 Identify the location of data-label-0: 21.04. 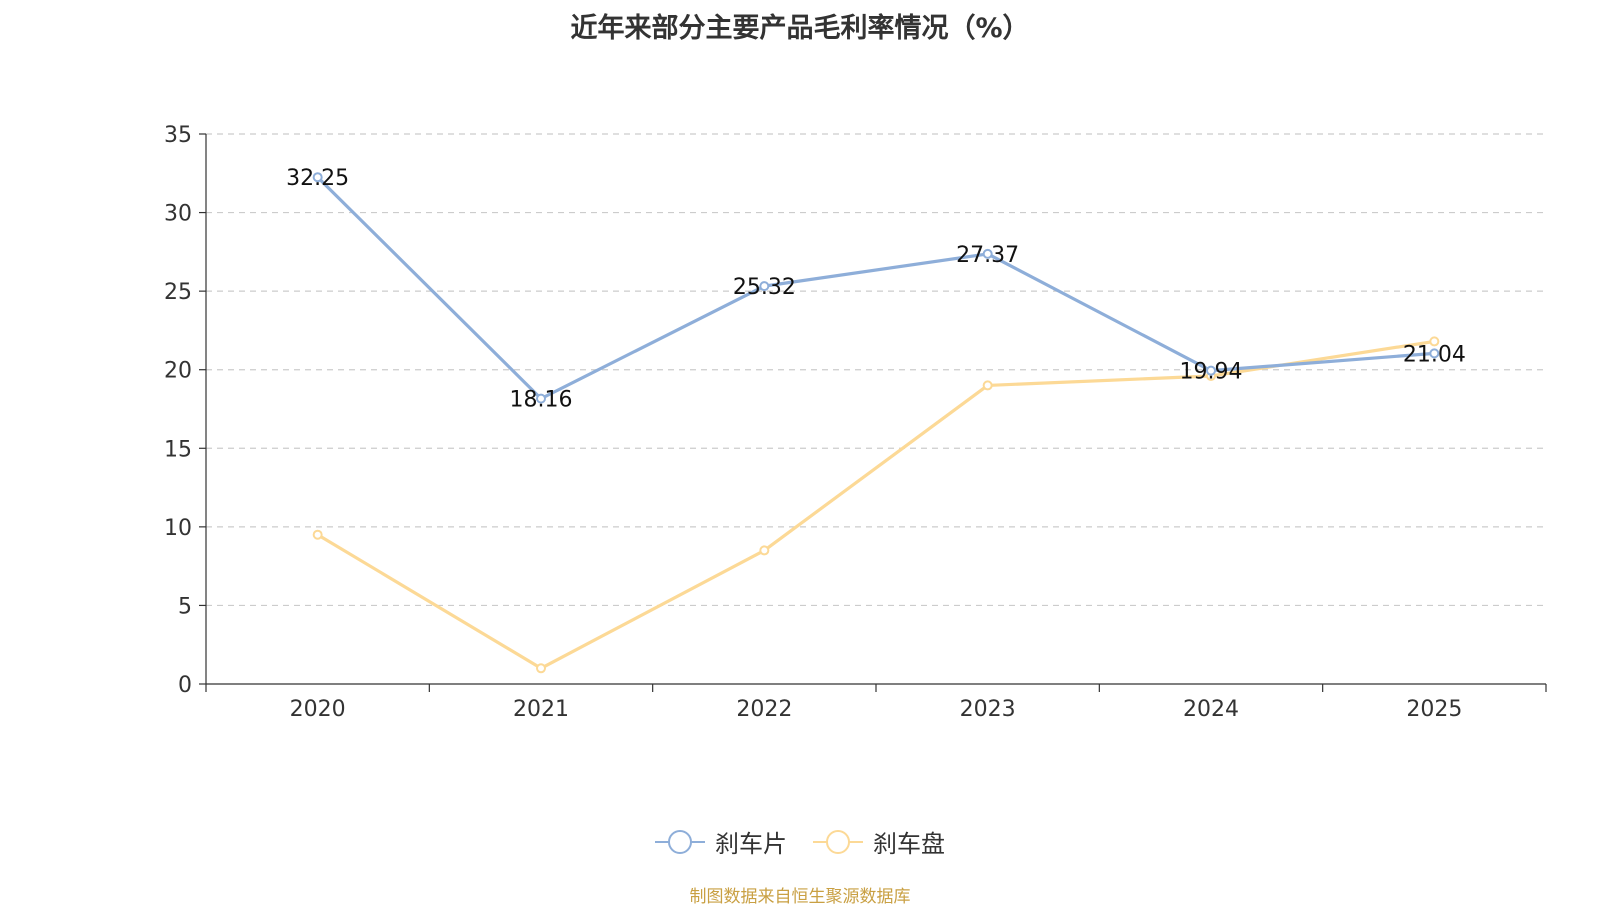
(1434, 354).